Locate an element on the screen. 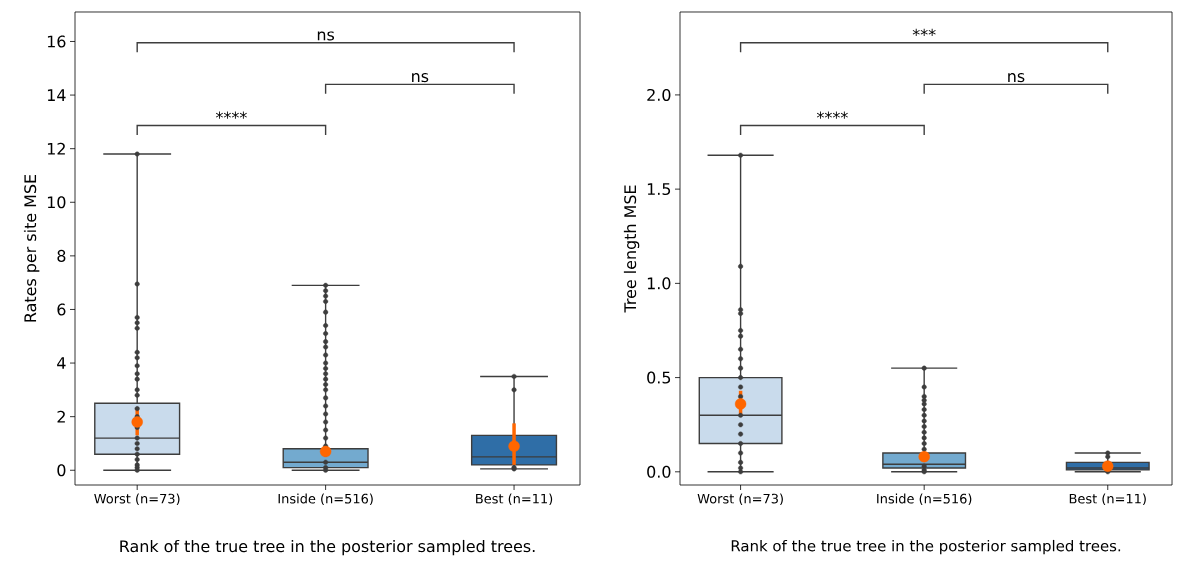  y-tick-label: 14 is located at coordinates (56, 95).